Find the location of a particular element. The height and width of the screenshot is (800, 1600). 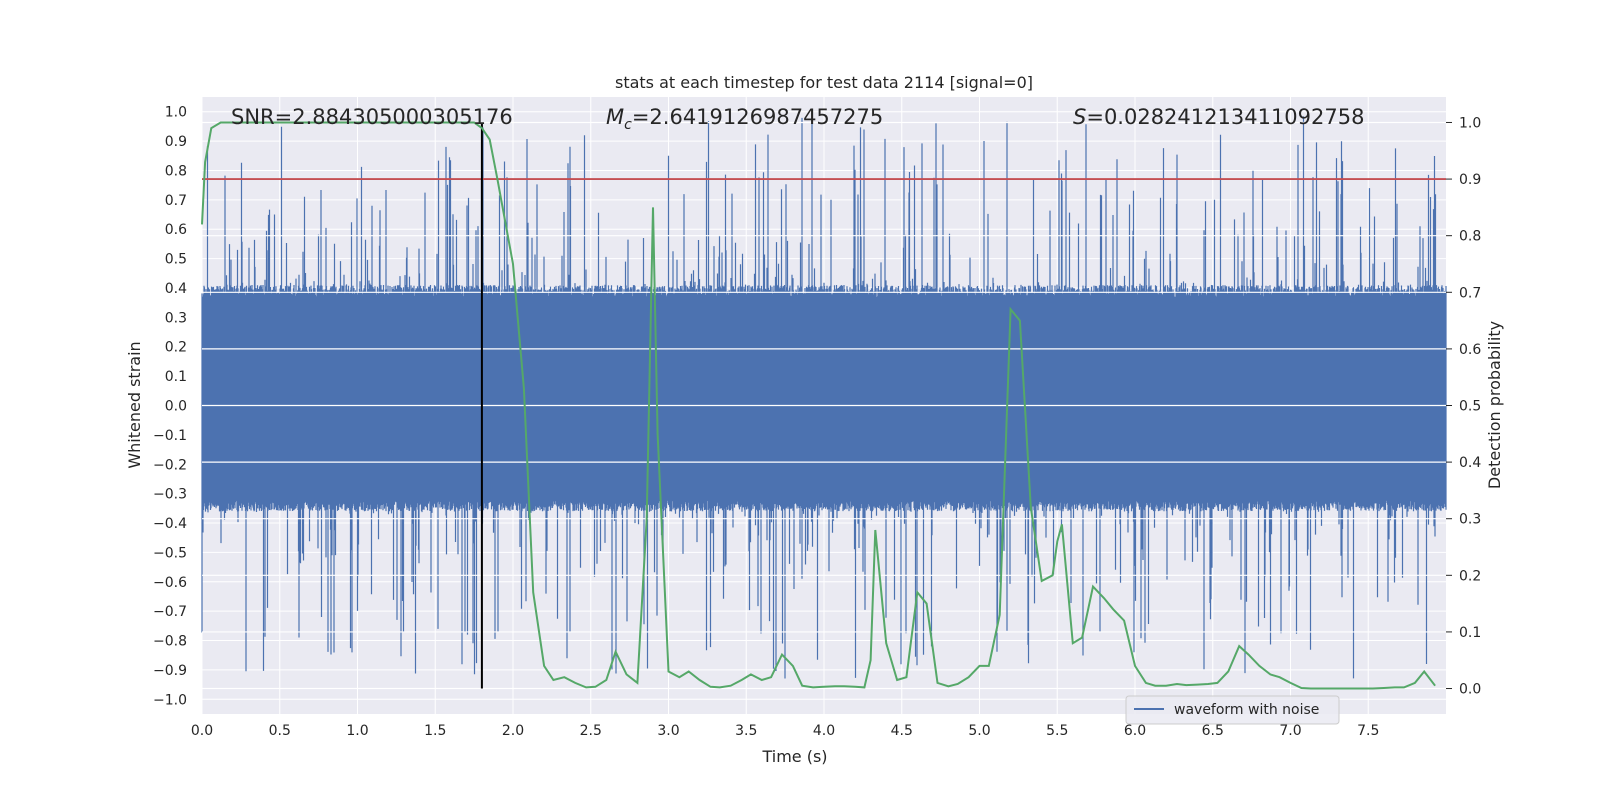

x-tick-label: 3.0 is located at coordinates (668, 731).